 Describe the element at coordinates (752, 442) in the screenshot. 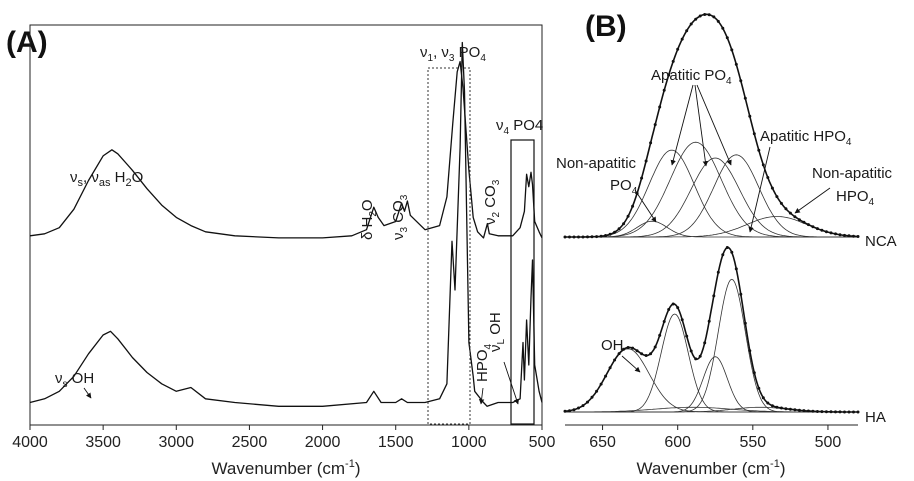

I see `panel-b-x-tick-label: 550` at that location.